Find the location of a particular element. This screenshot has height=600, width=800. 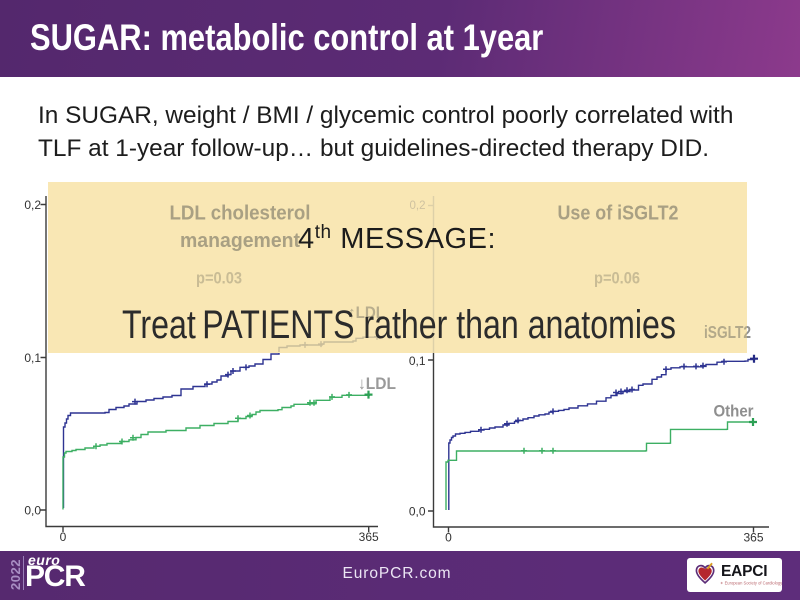

svg-text: iSGLT2 is located at coordinates (727, 332).